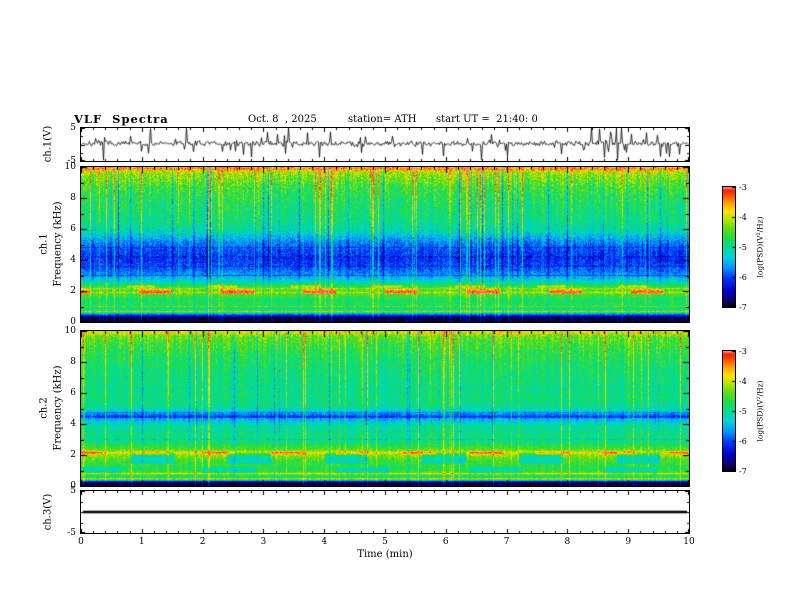  What do you see at coordinates (445, 542) in the screenshot?
I see `x-tick-label: 6` at bounding box center [445, 542].